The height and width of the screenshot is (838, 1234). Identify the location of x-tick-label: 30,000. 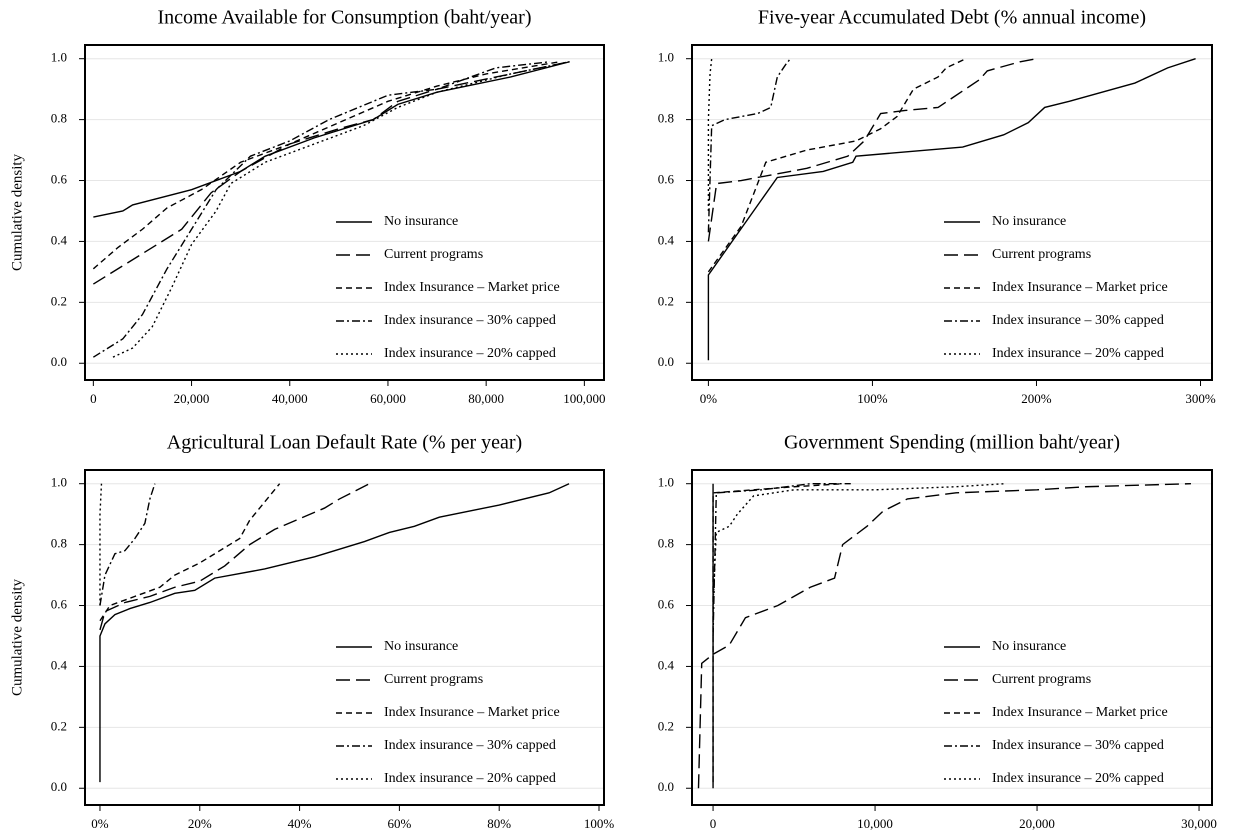
(1199, 823).